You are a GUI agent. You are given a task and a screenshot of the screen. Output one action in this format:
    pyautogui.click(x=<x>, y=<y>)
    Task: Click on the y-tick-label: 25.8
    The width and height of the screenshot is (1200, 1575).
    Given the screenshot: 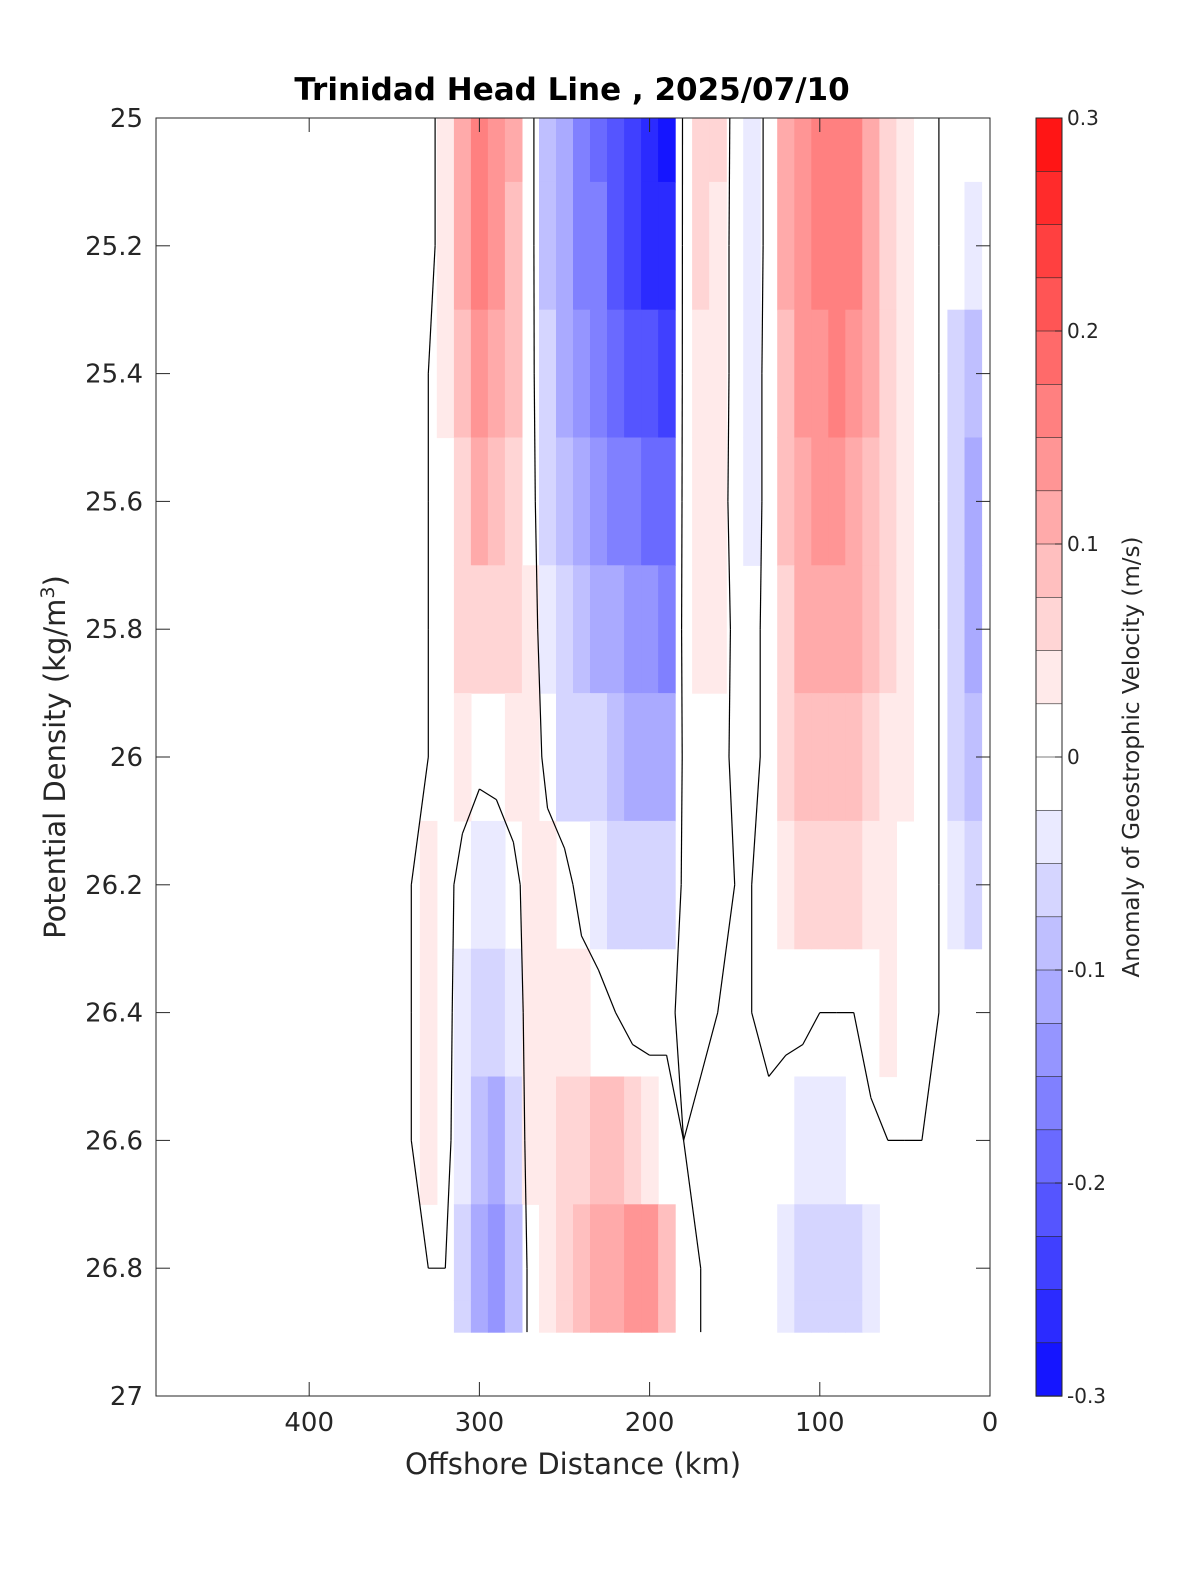 What is the action you would take?
    pyautogui.click(x=114, y=630)
    